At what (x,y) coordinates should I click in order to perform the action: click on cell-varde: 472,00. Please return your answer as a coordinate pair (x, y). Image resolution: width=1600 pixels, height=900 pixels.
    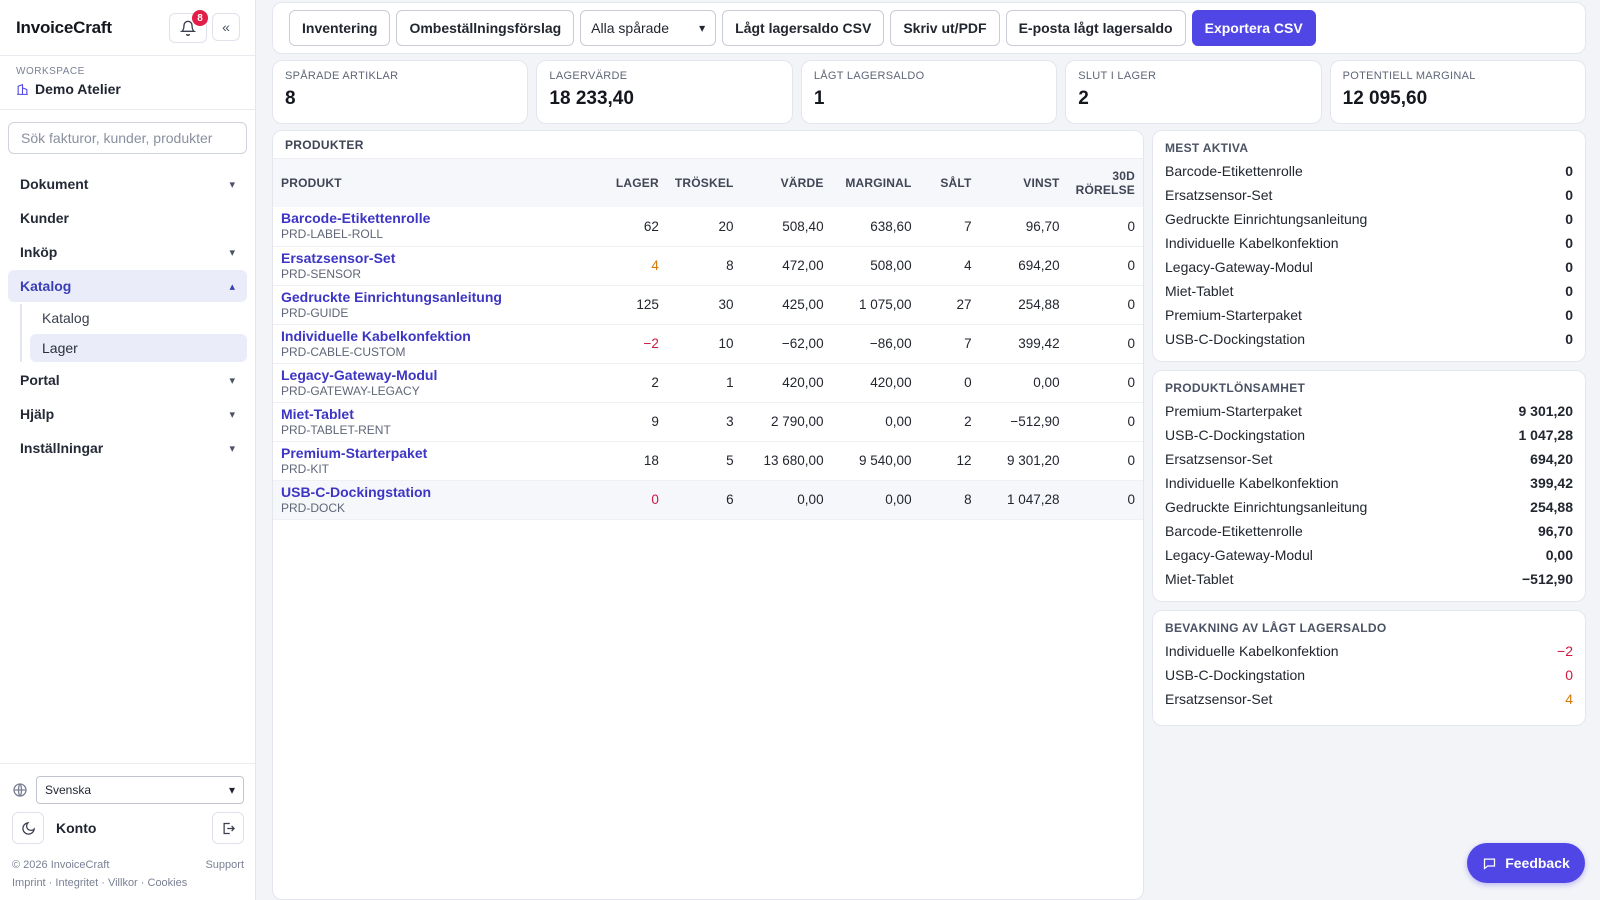
    Looking at the image, I should click on (786, 266).